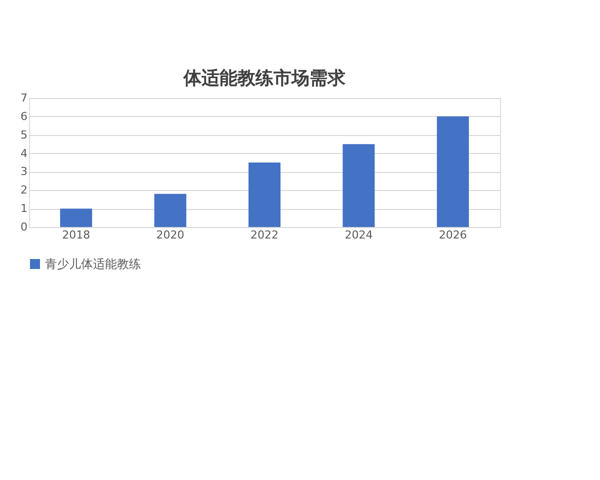  Describe the element at coordinates (24, 190) in the screenshot. I see `y-tick-label: 2` at that location.